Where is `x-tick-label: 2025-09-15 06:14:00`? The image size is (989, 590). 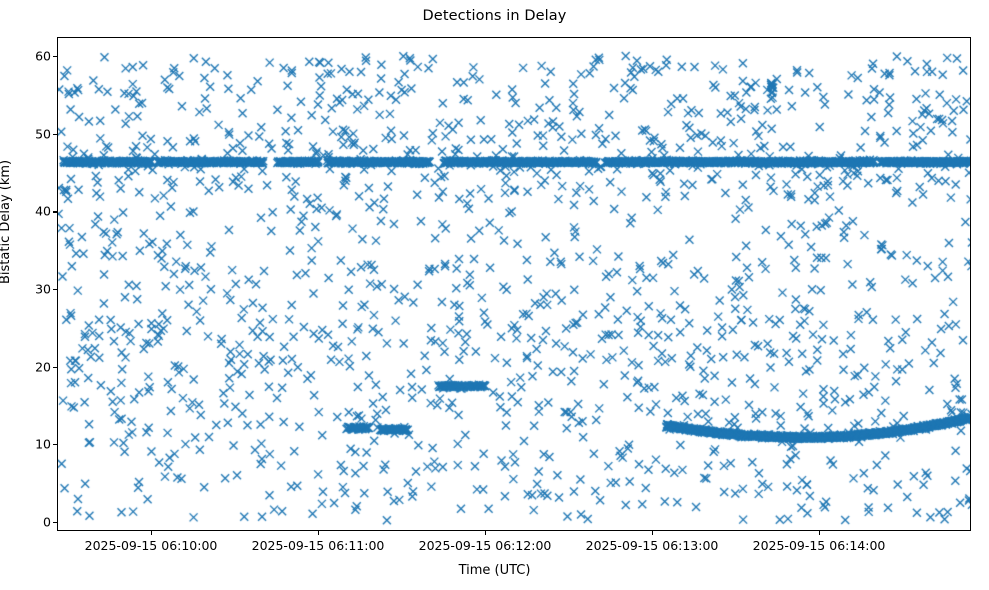 x-tick-label: 2025-09-15 06:14:00 is located at coordinates (819, 545).